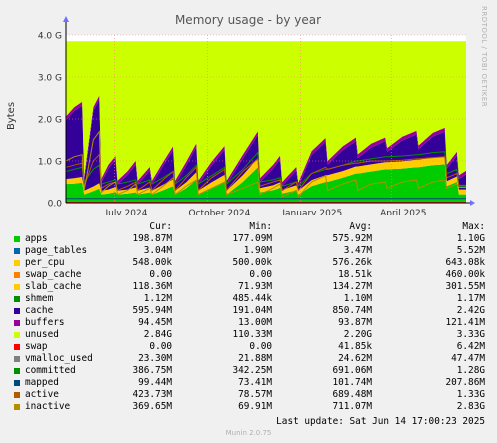 The image size is (497, 443). Describe the element at coordinates (352, 286) in the screenshot. I see `legend-avg: 134.27M` at that location.